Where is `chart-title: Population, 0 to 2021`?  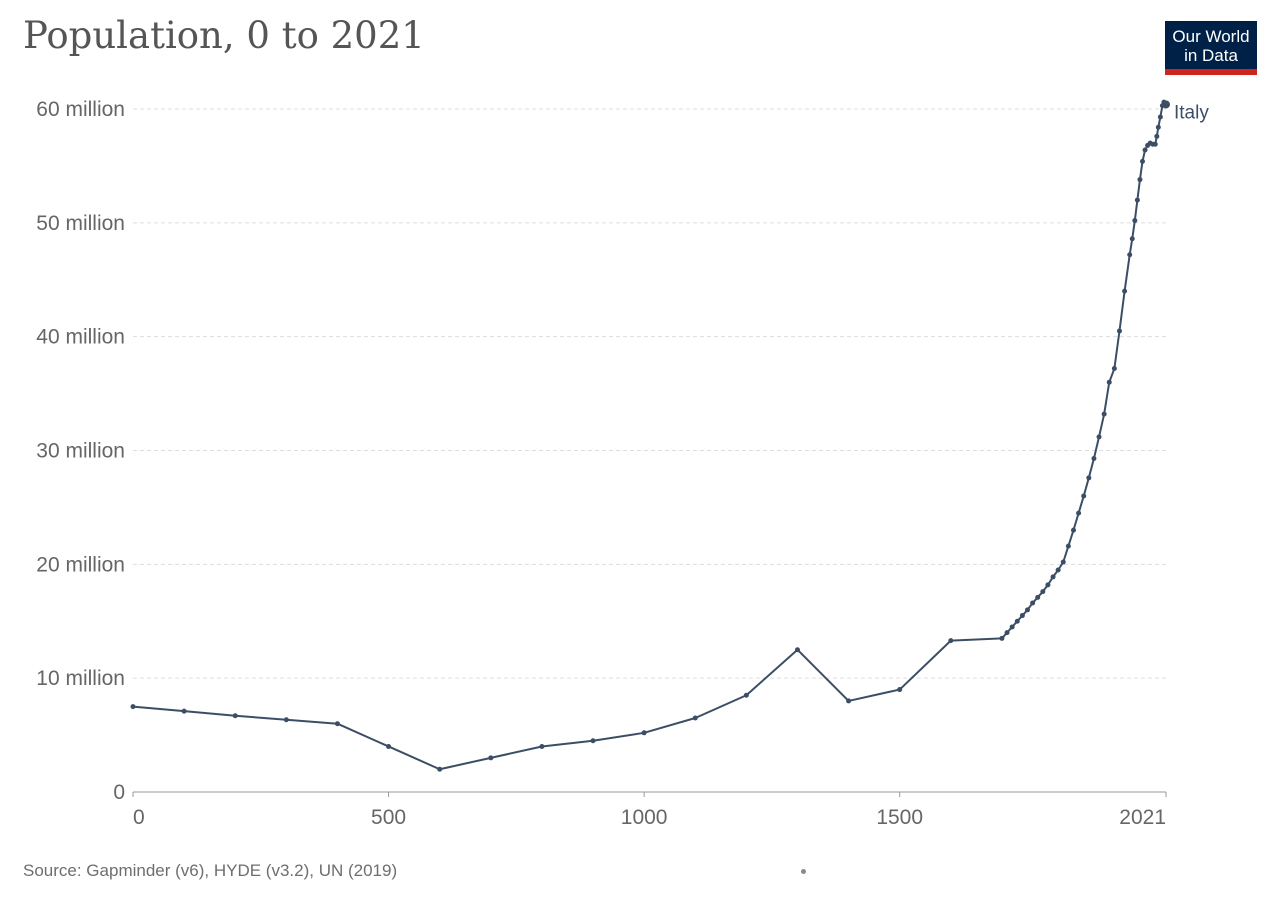 chart-title: Population, 0 to 2021 is located at coordinates (224, 35).